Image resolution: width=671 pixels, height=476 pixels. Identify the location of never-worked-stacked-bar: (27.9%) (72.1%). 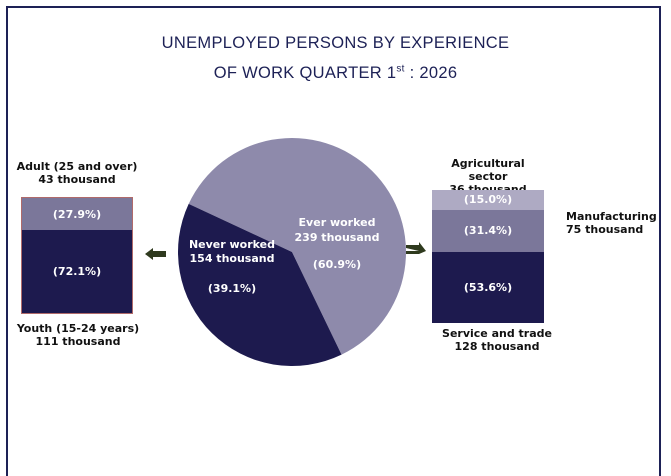
(77, 255).